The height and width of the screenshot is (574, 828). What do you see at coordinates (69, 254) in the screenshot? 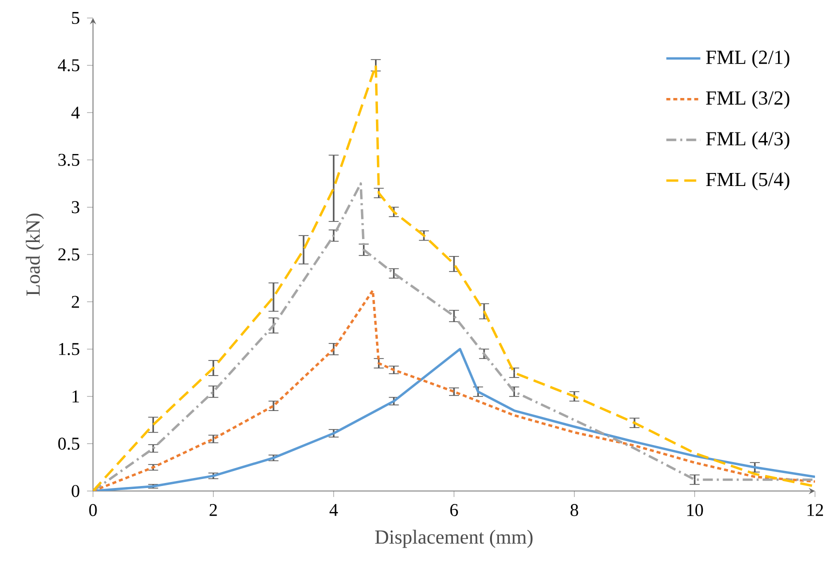
I see `y-tick-label: 2.5` at bounding box center [69, 254].